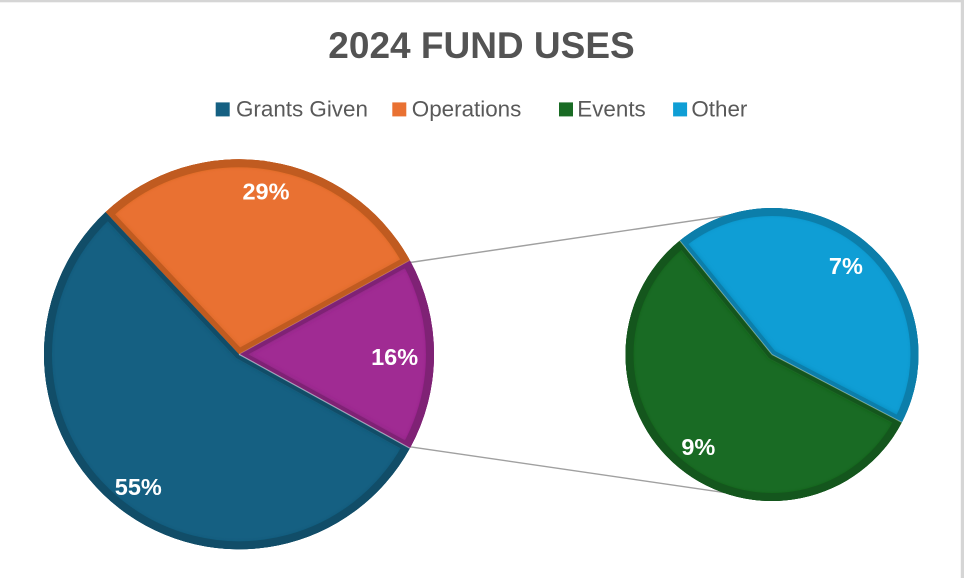  Describe the element at coordinates (265, 191) in the screenshot. I see `svg-text: 29%` at that location.